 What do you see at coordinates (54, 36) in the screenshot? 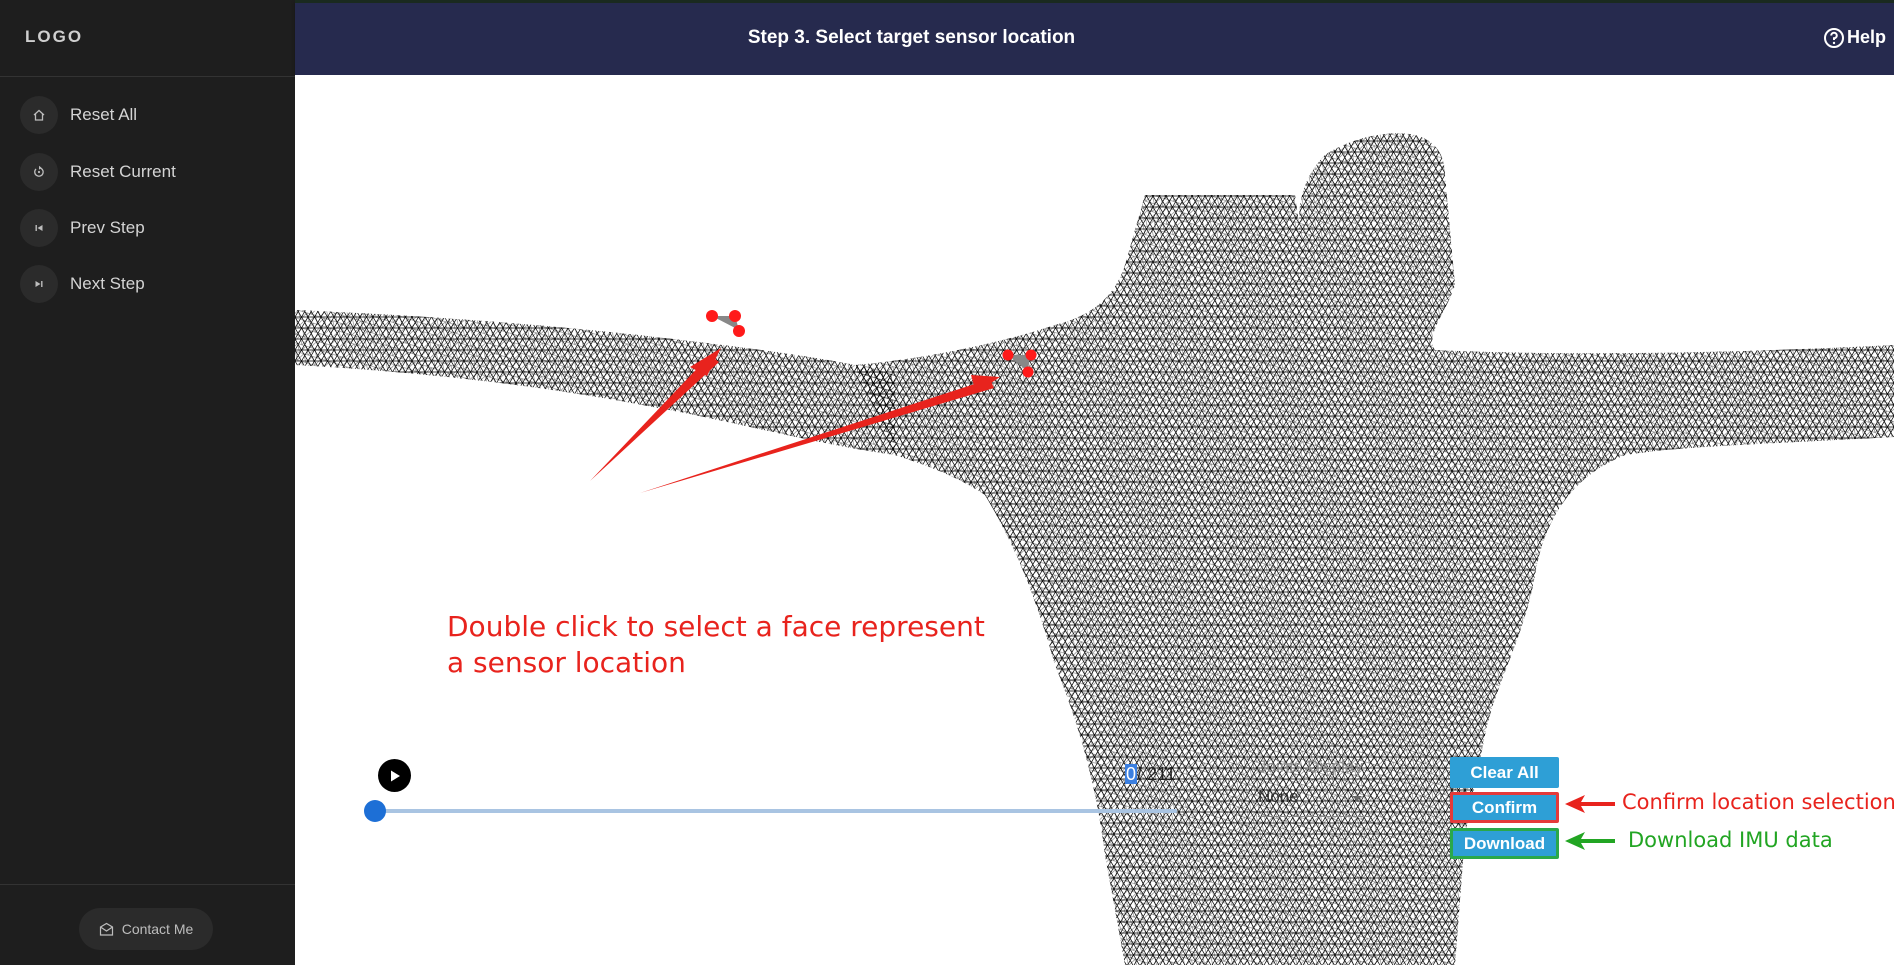
I see `logo: LOGO` at bounding box center [54, 36].